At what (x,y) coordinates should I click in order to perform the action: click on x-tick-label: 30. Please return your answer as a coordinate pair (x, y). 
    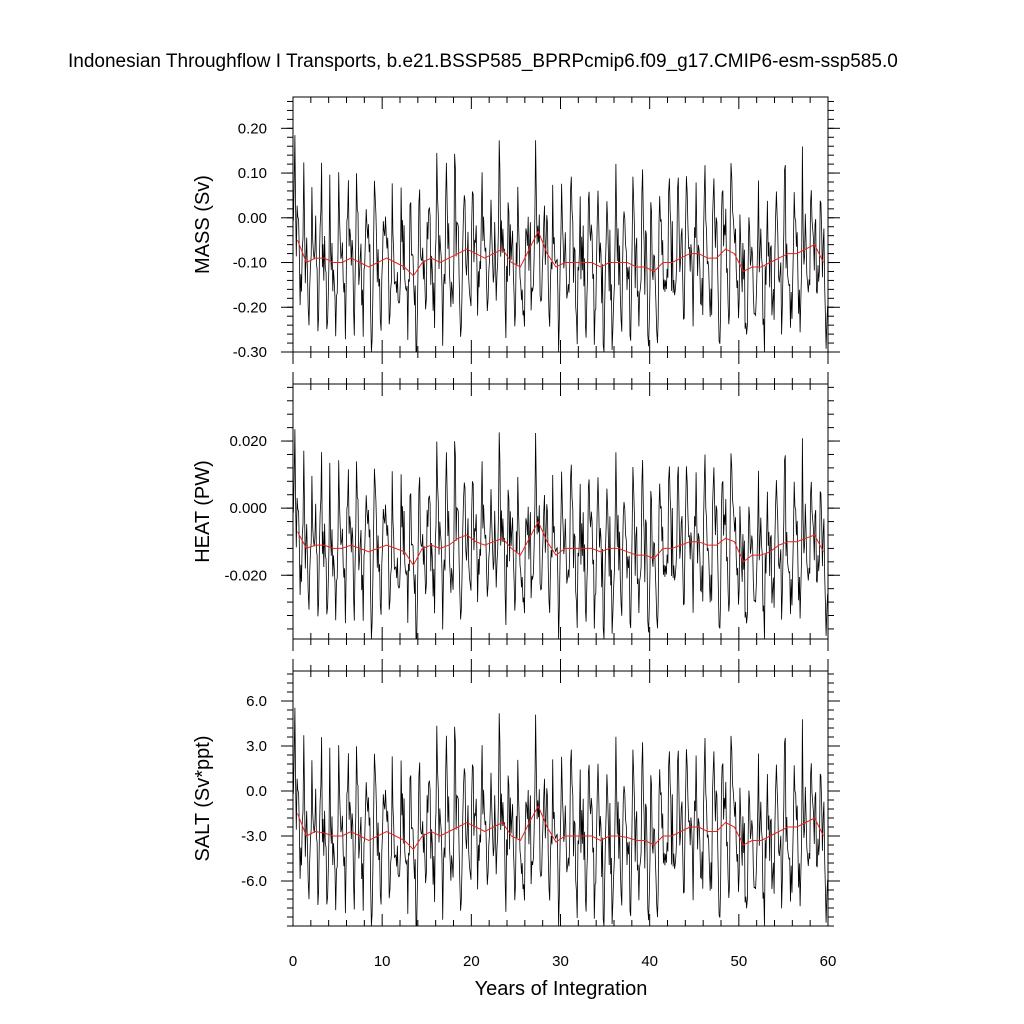
    Looking at the image, I should click on (560, 961).